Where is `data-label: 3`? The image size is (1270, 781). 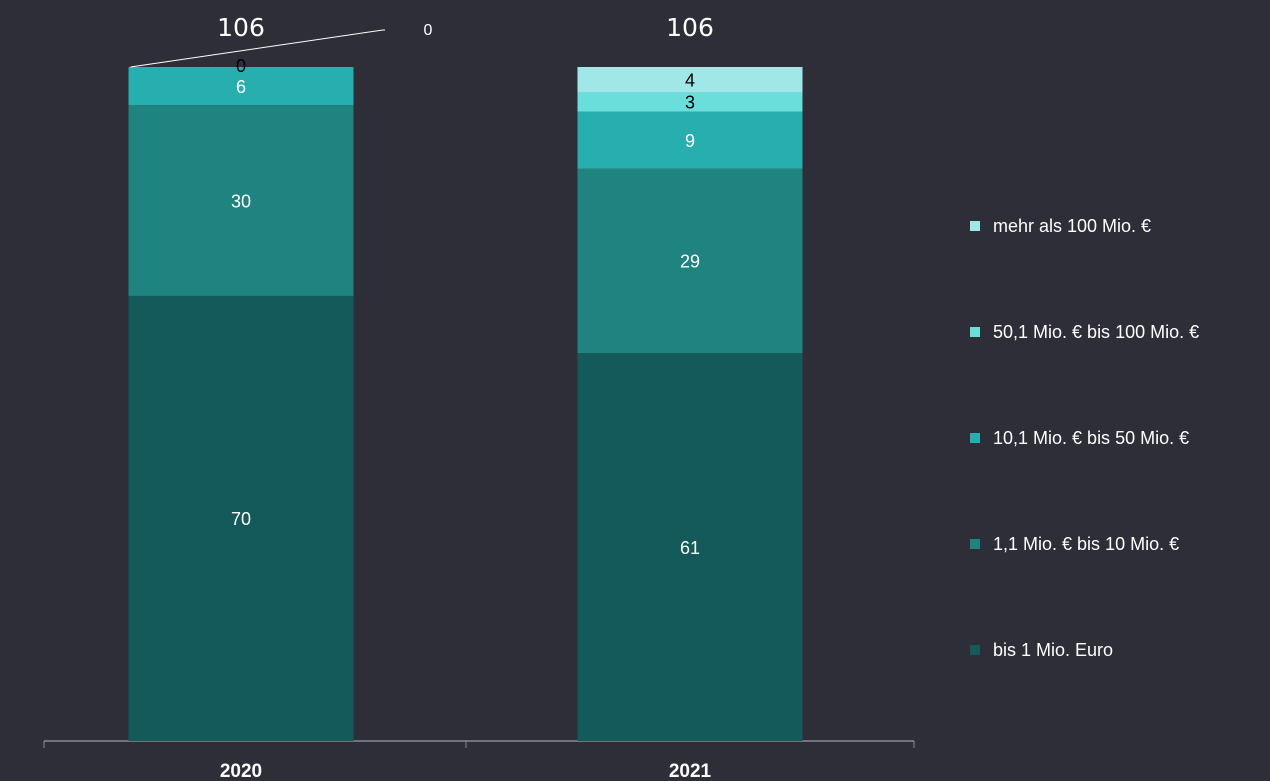 data-label: 3 is located at coordinates (690, 103).